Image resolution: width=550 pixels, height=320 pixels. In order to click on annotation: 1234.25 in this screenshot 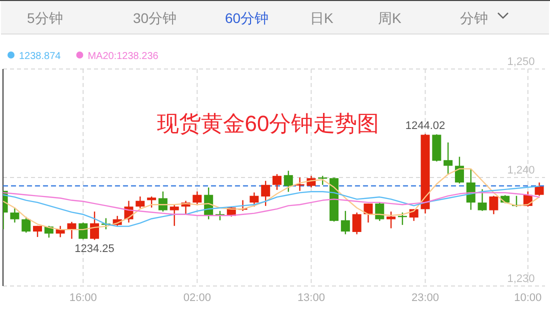, I will do `click(94, 248)`.